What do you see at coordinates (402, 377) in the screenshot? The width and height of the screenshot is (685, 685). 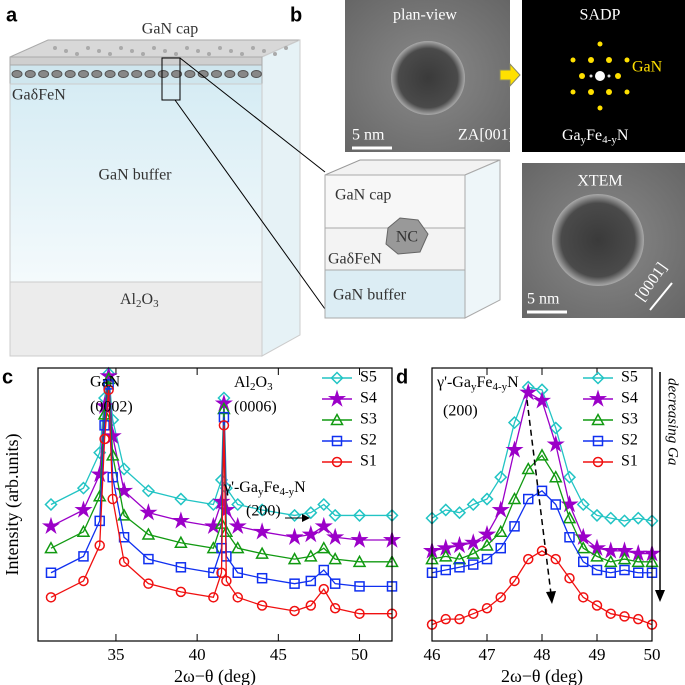 I see `panel-label: d` at bounding box center [402, 377].